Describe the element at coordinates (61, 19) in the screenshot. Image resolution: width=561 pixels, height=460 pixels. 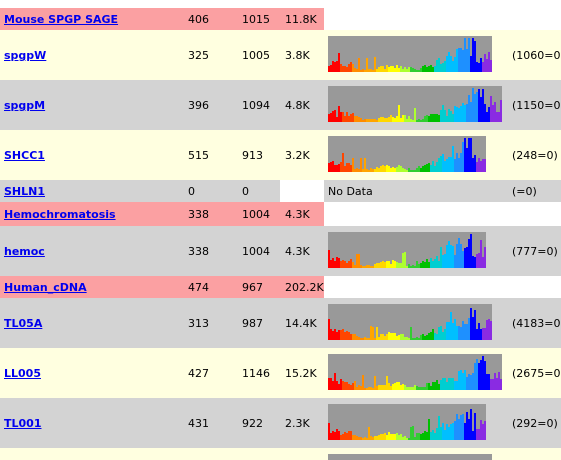
I see `library-link: Mouse SPGP SAGE` at that location.